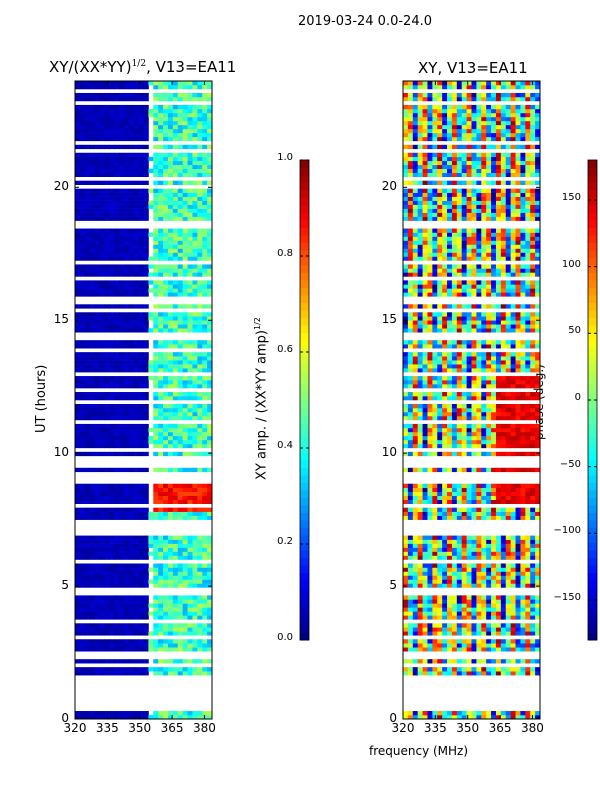  What do you see at coordinates (365, 21) in the screenshot?
I see `figure-suptitle: 2019-03-24 0.0-24.0` at bounding box center [365, 21].